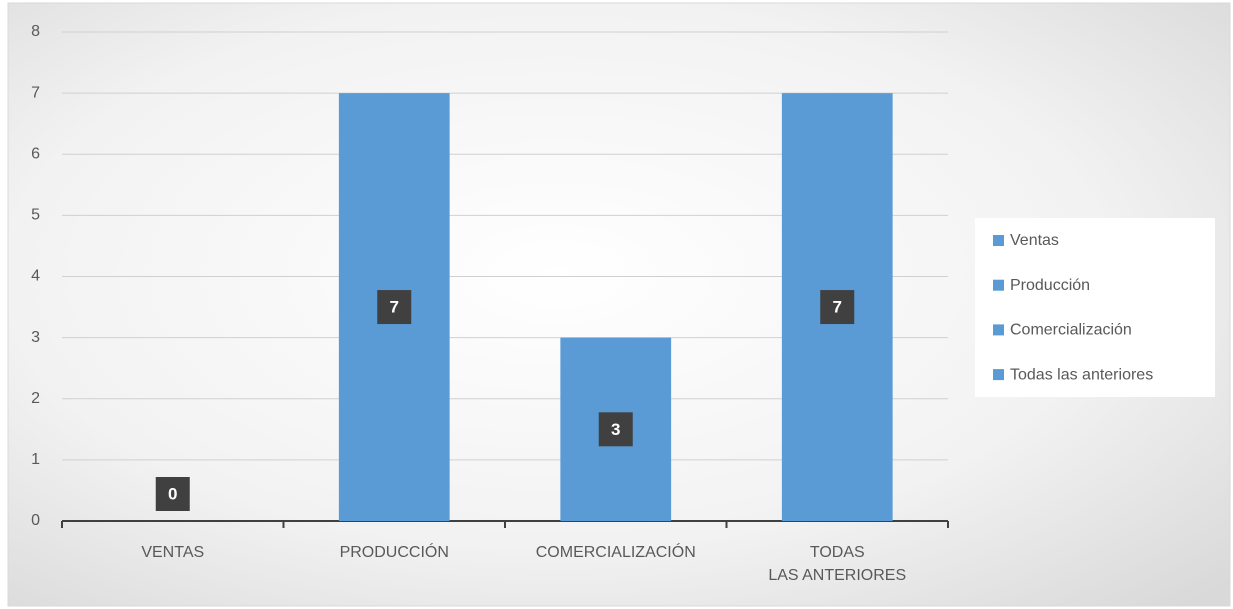  What do you see at coordinates (35, 215) in the screenshot?
I see `y-tick-label: 5` at bounding box center [35, 215].